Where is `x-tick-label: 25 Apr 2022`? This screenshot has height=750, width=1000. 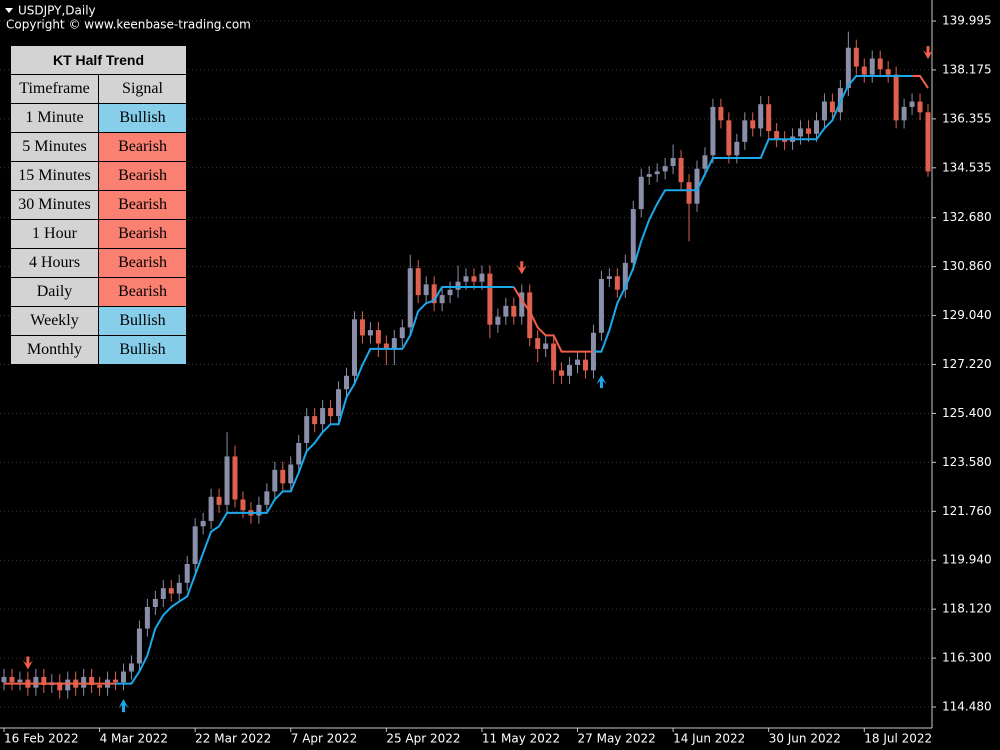
x-tick-label: 25 Apr 2022 is located at coordinates (423, 739).